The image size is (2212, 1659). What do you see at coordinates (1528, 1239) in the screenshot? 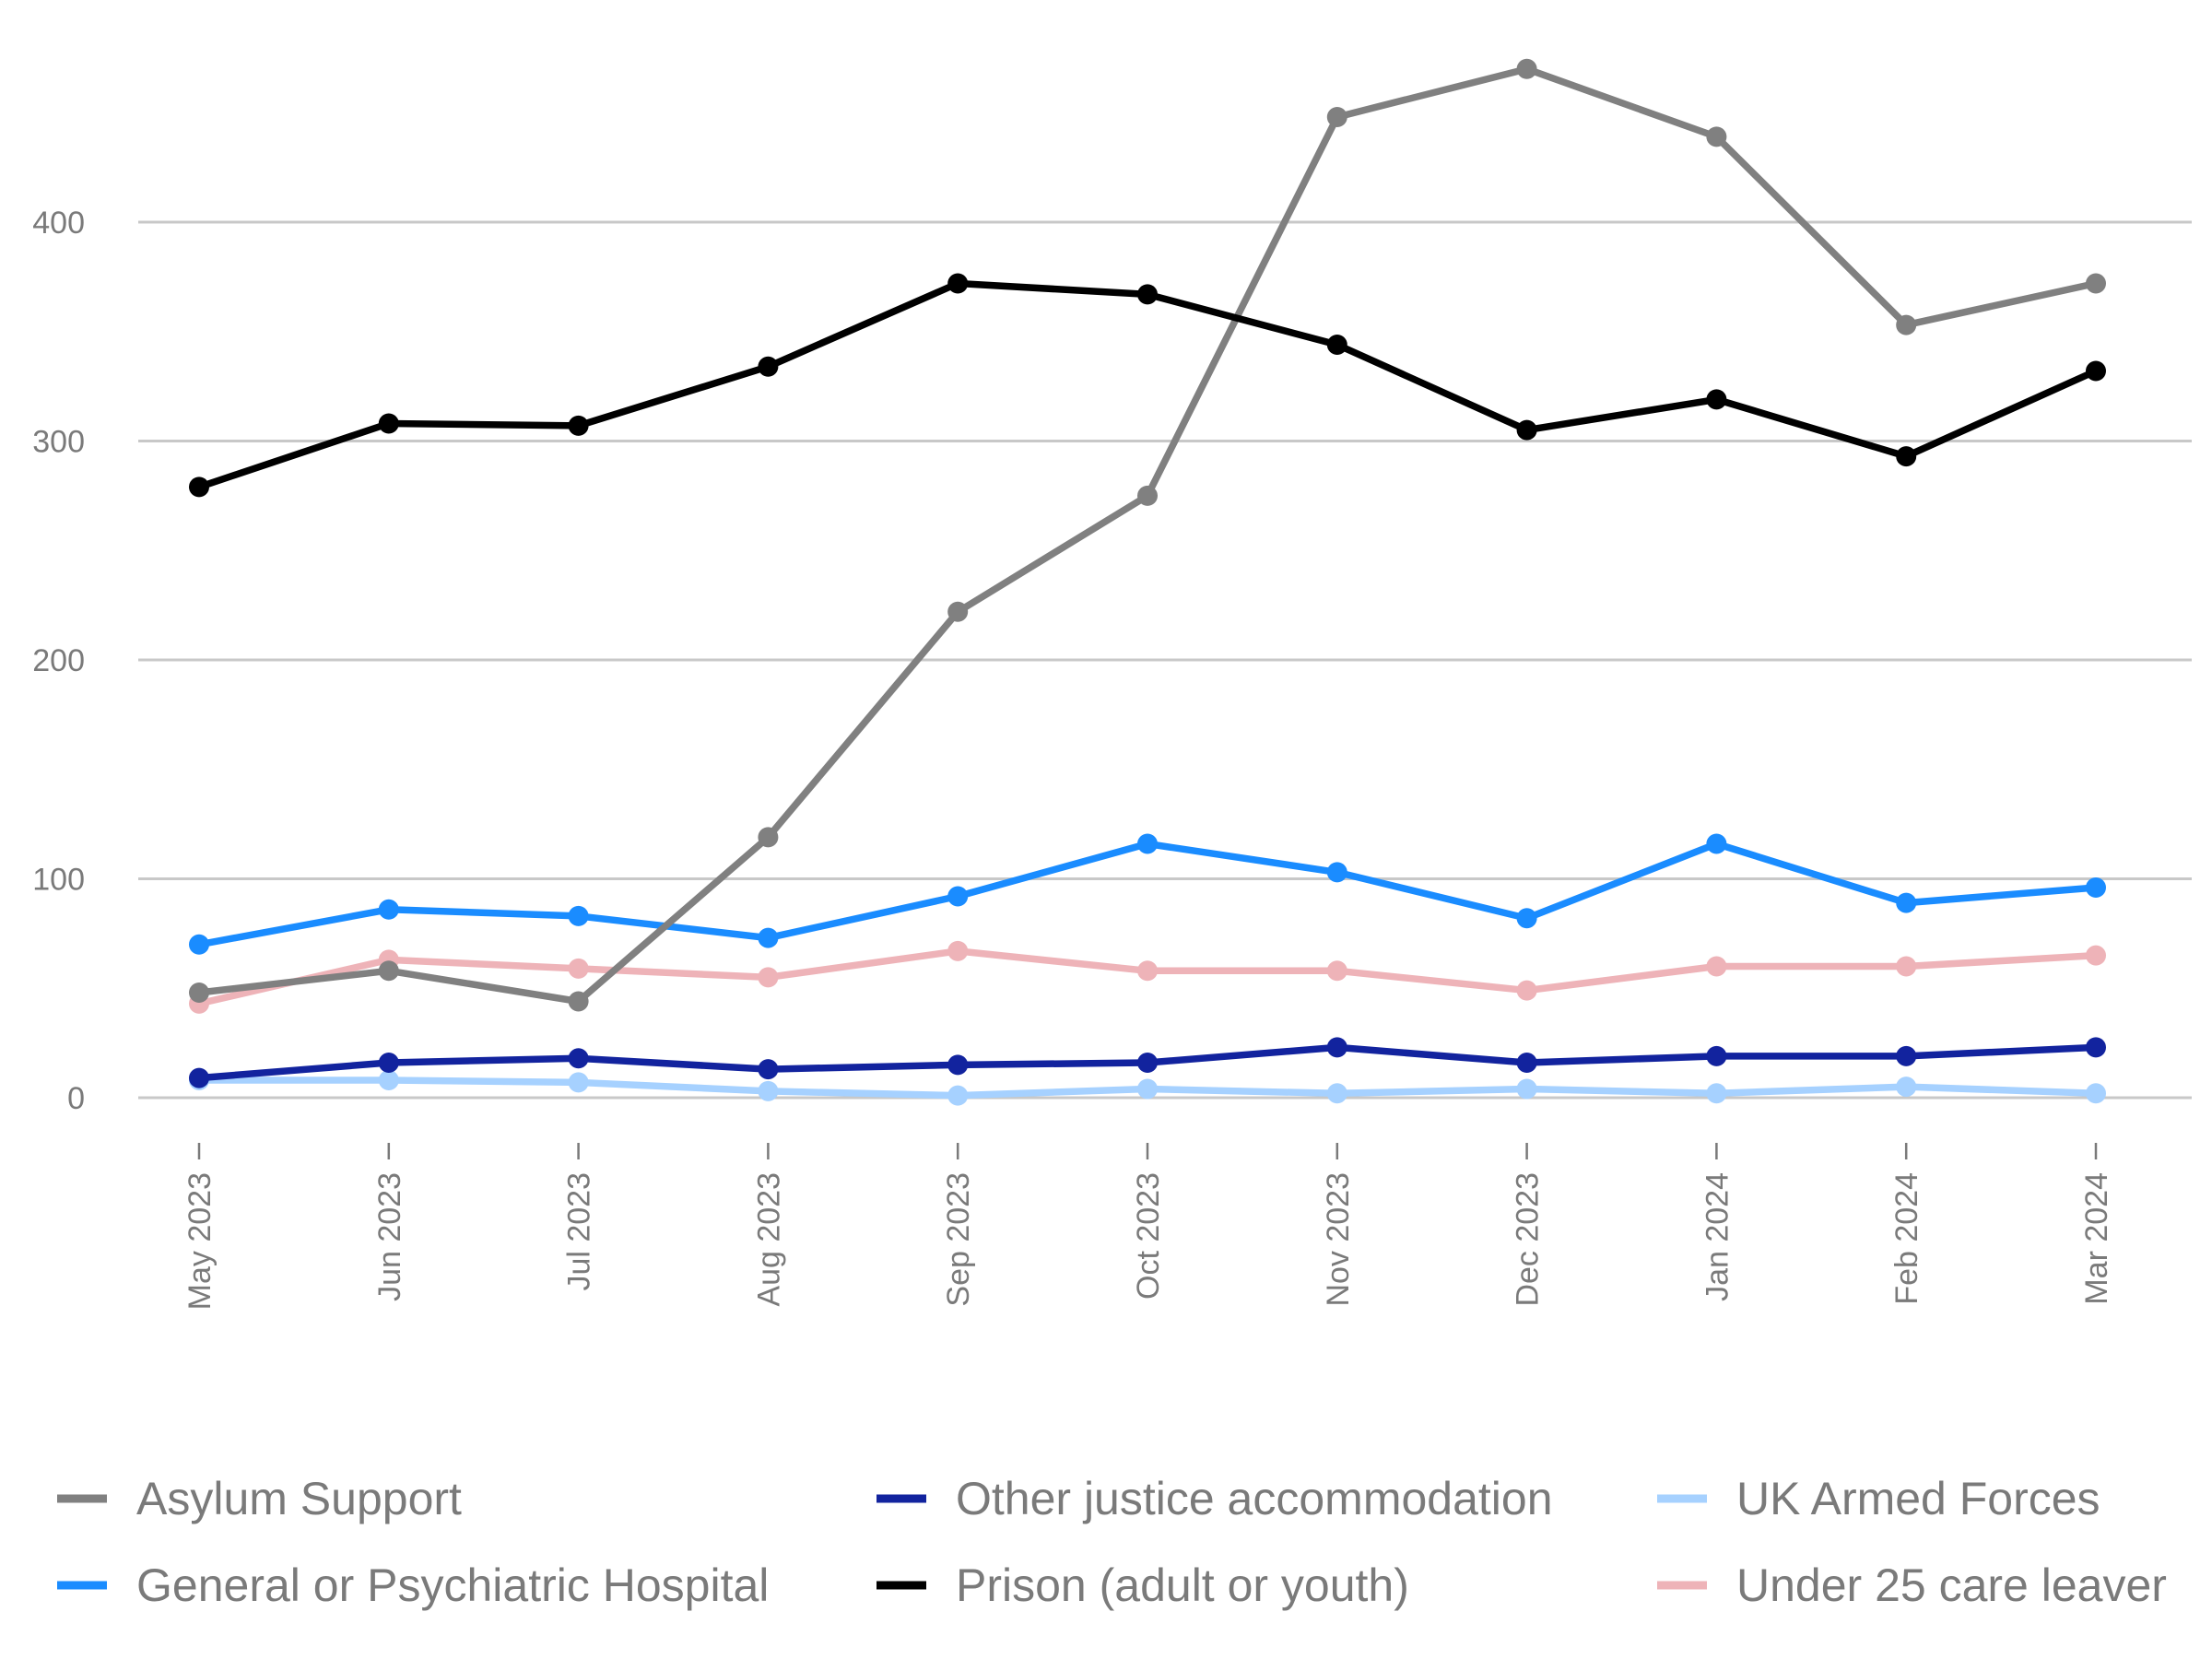
I see `x-tick-label: Dec 2023` at bounding box center [1528, 1239].